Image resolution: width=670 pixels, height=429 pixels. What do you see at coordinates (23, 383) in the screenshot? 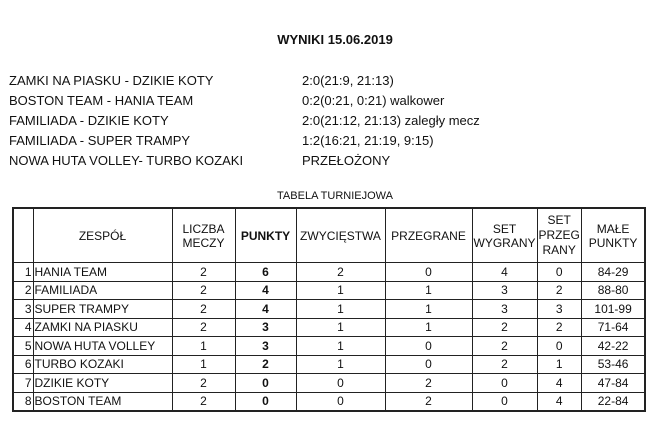
I see `cell-rank: 7` at bounding box center [23, 383].